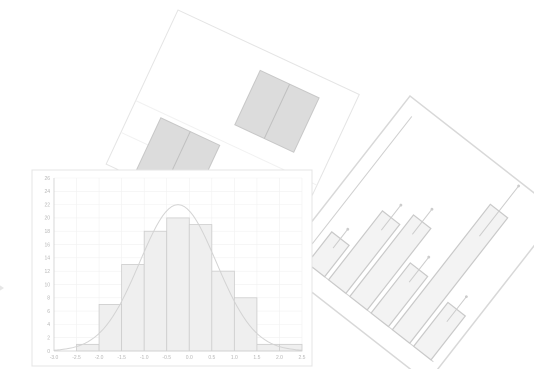  What do you see at coordinates (48, 299) in the screenshot?
I see `histogram-y-tick-label: 8` at bounding box center [48, 299].